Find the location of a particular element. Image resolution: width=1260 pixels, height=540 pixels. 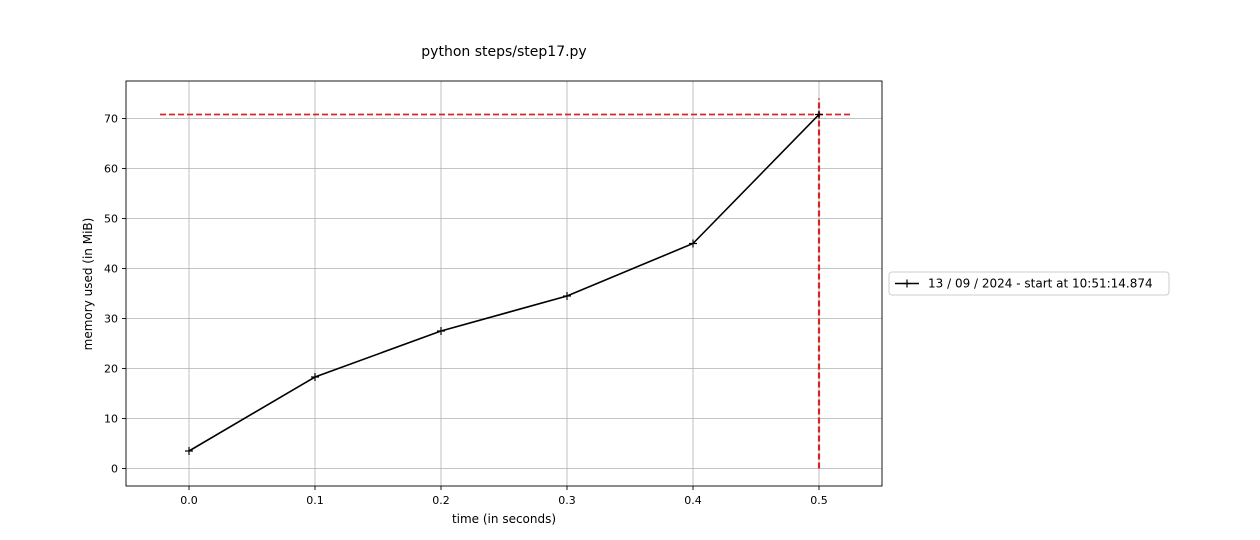

y-tick-label: 70 is located at coordinates (111, 119).